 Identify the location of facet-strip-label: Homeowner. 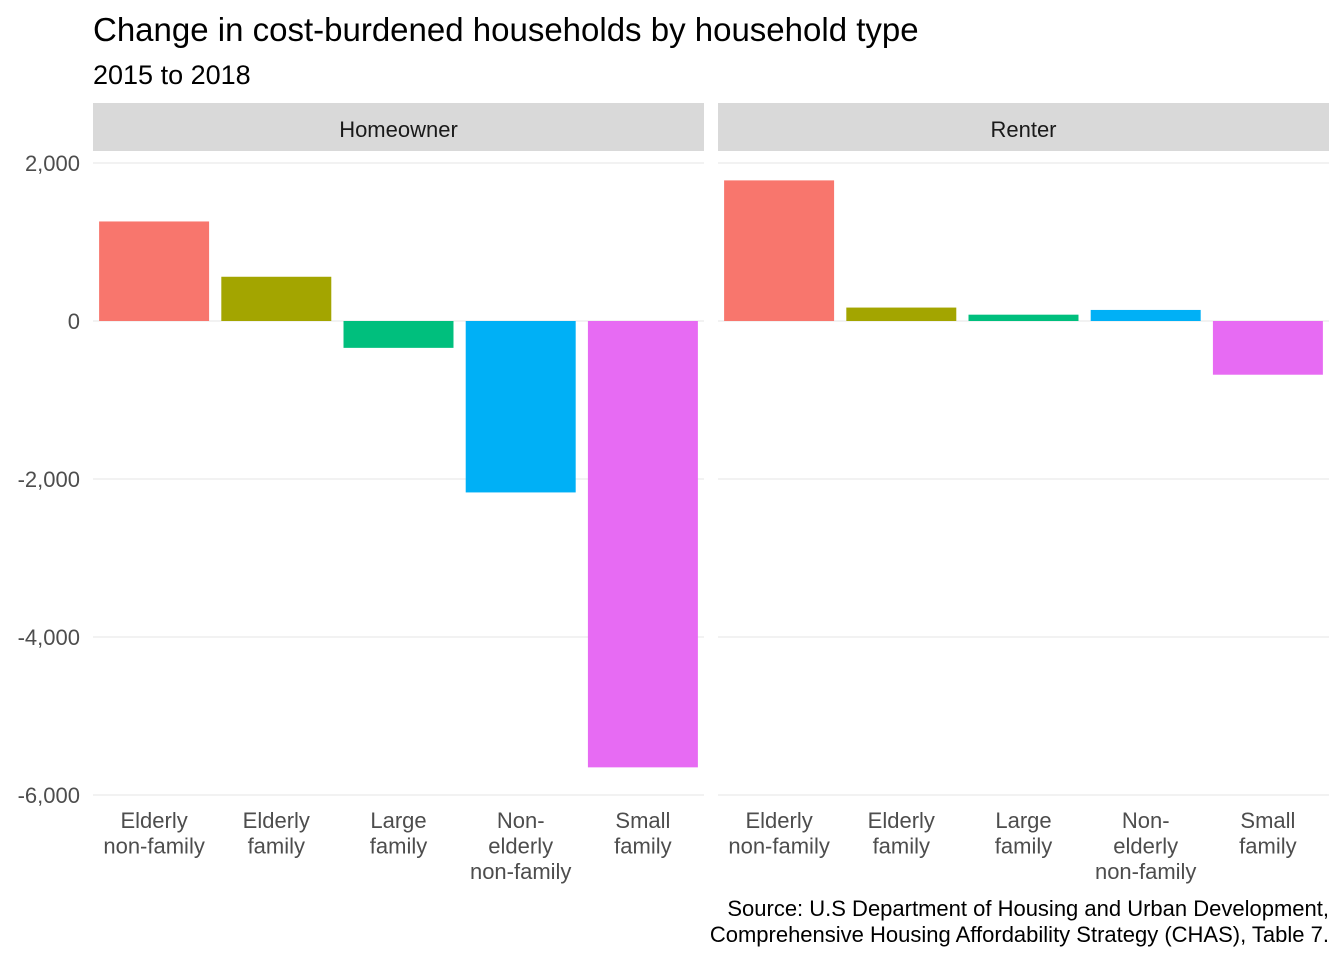
(398, 129).